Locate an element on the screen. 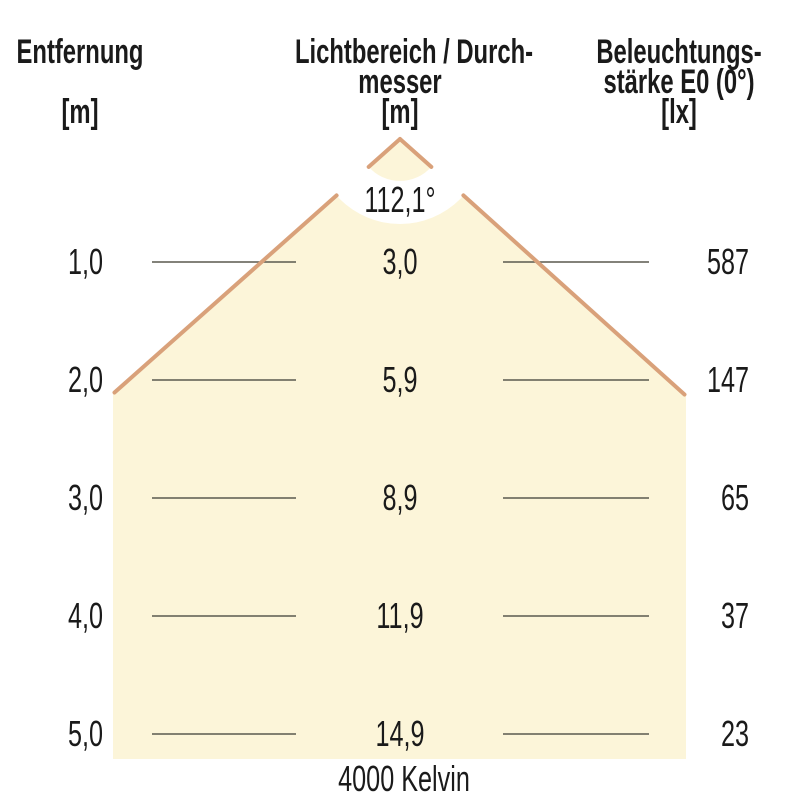 Image resolution: width=800 pixels, height=800 pixels. cone-edge-right is located at coordinates (574, 295).